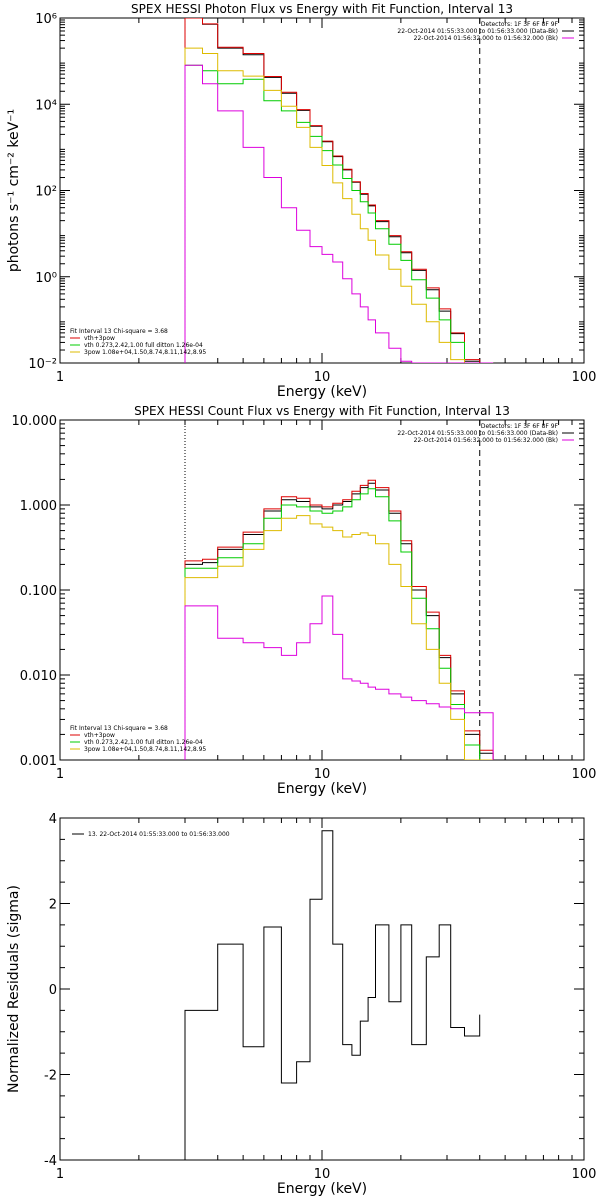 This screenshot has width=600, height=1200. I want to click on y-tick-label: 4, so click(53, 819).